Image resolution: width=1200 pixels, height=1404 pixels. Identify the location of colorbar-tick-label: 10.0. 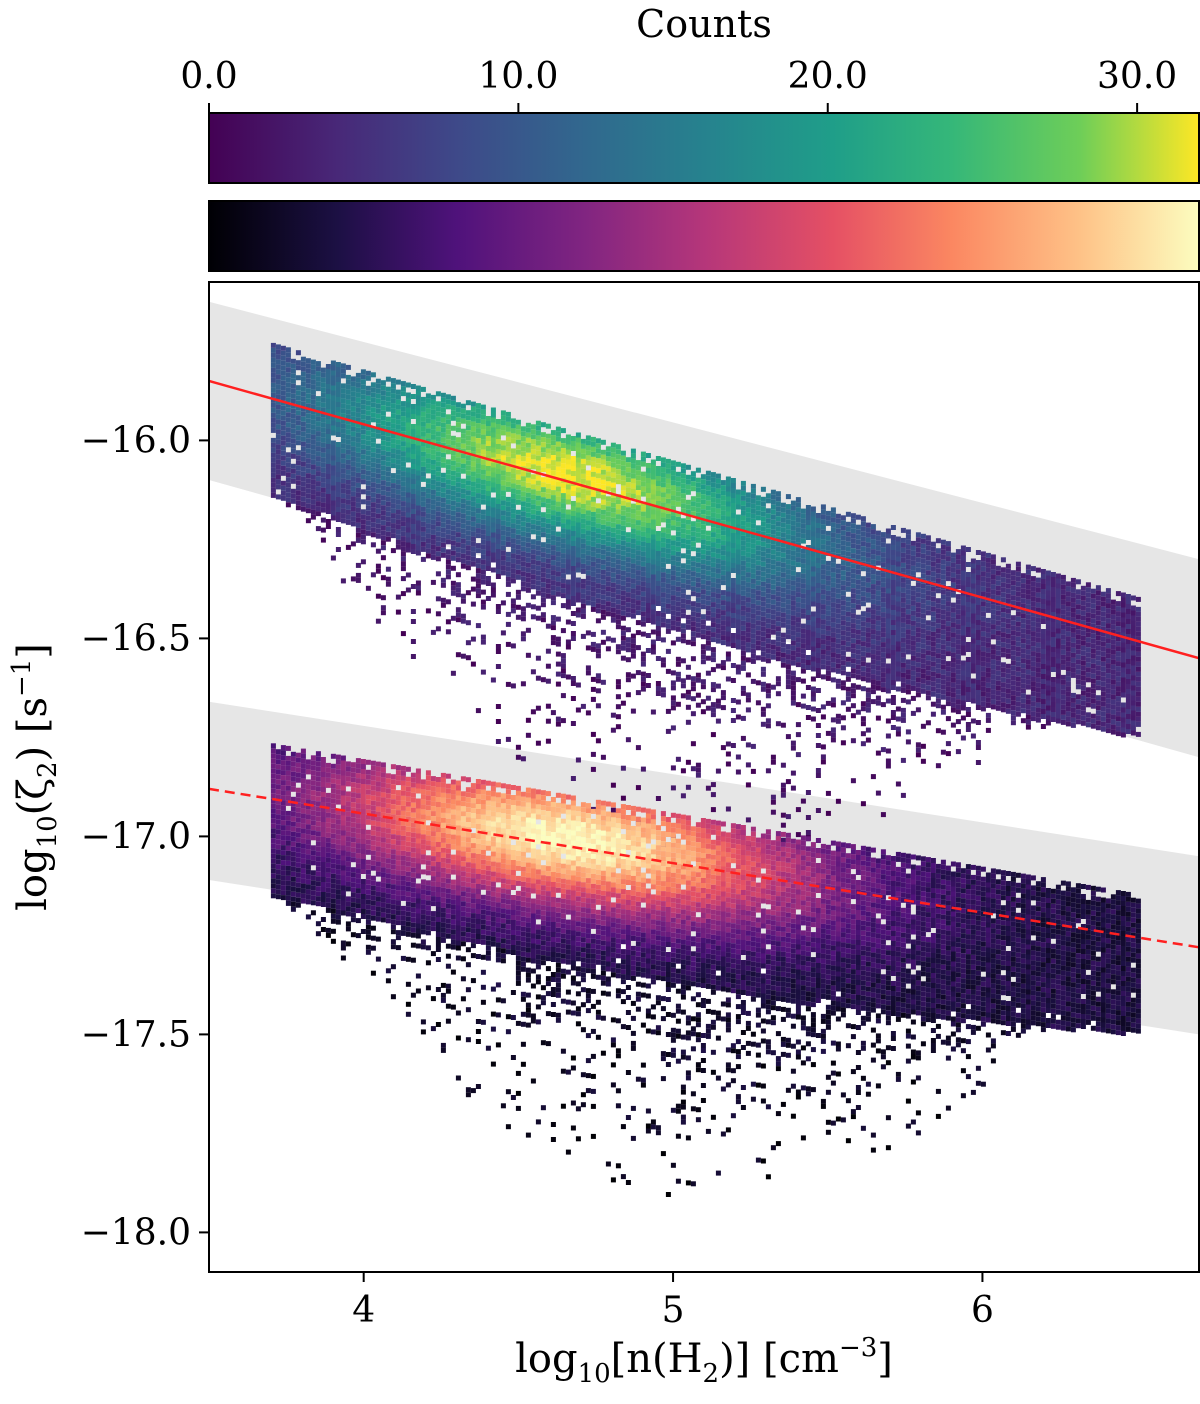
(518, 76).